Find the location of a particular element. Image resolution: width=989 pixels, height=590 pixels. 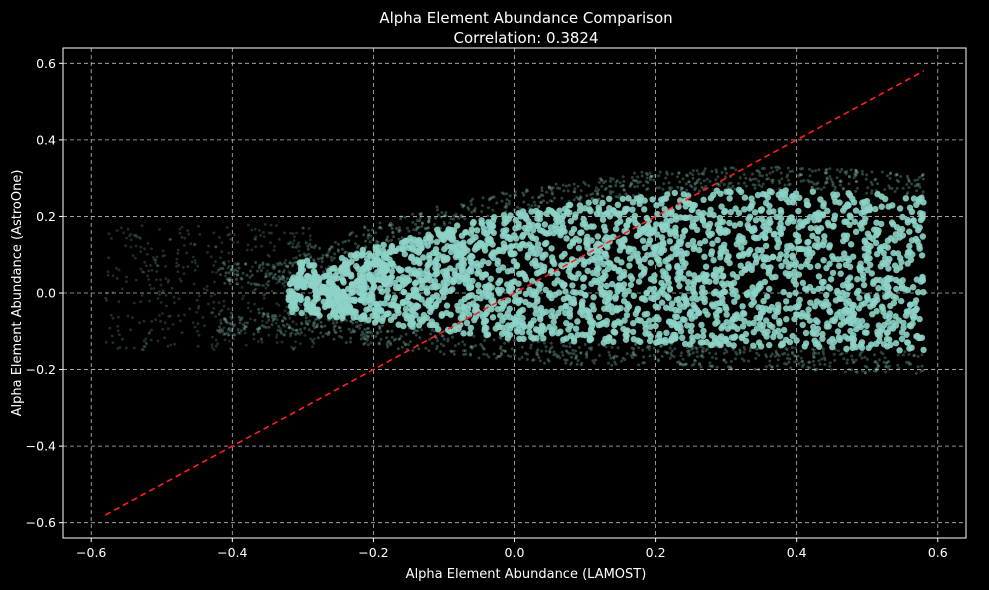

point-1928 is located at coordinates (330, 316).